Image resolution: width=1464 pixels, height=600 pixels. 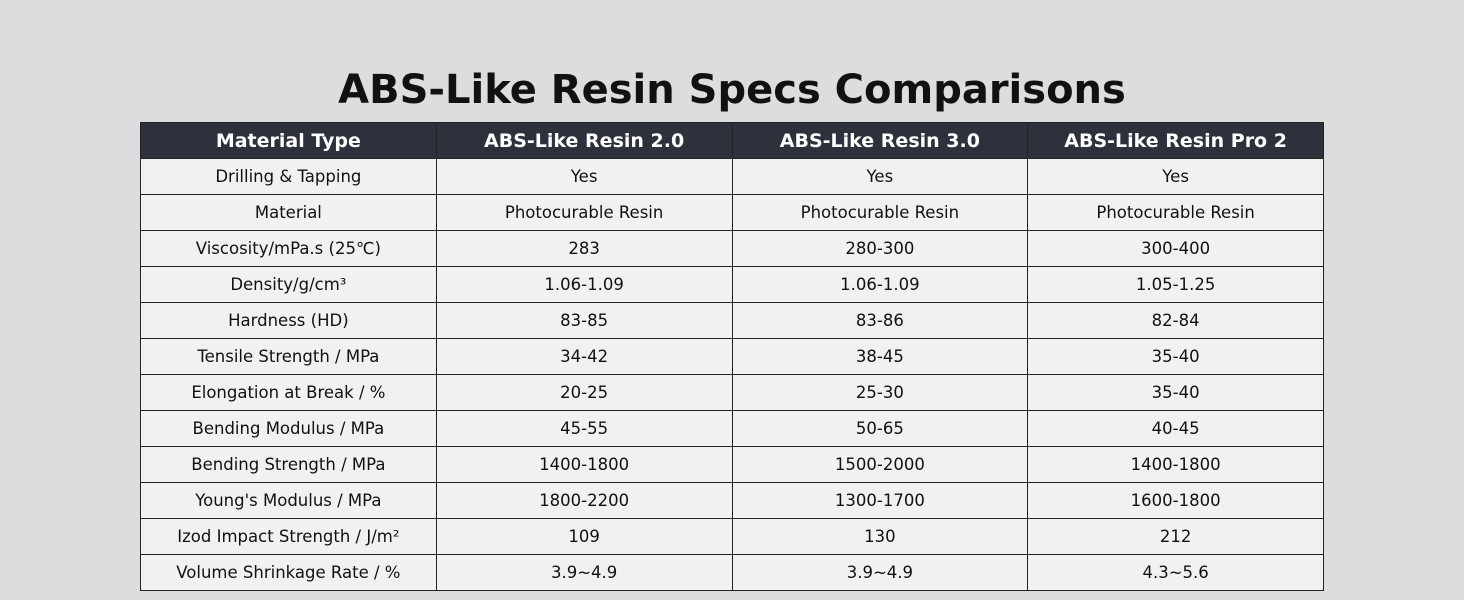 What do you see at coordinates (288, 500) in the screenshot?
I see `row-label: Young's Modulus / MPa` at bounding box center [288, 500].